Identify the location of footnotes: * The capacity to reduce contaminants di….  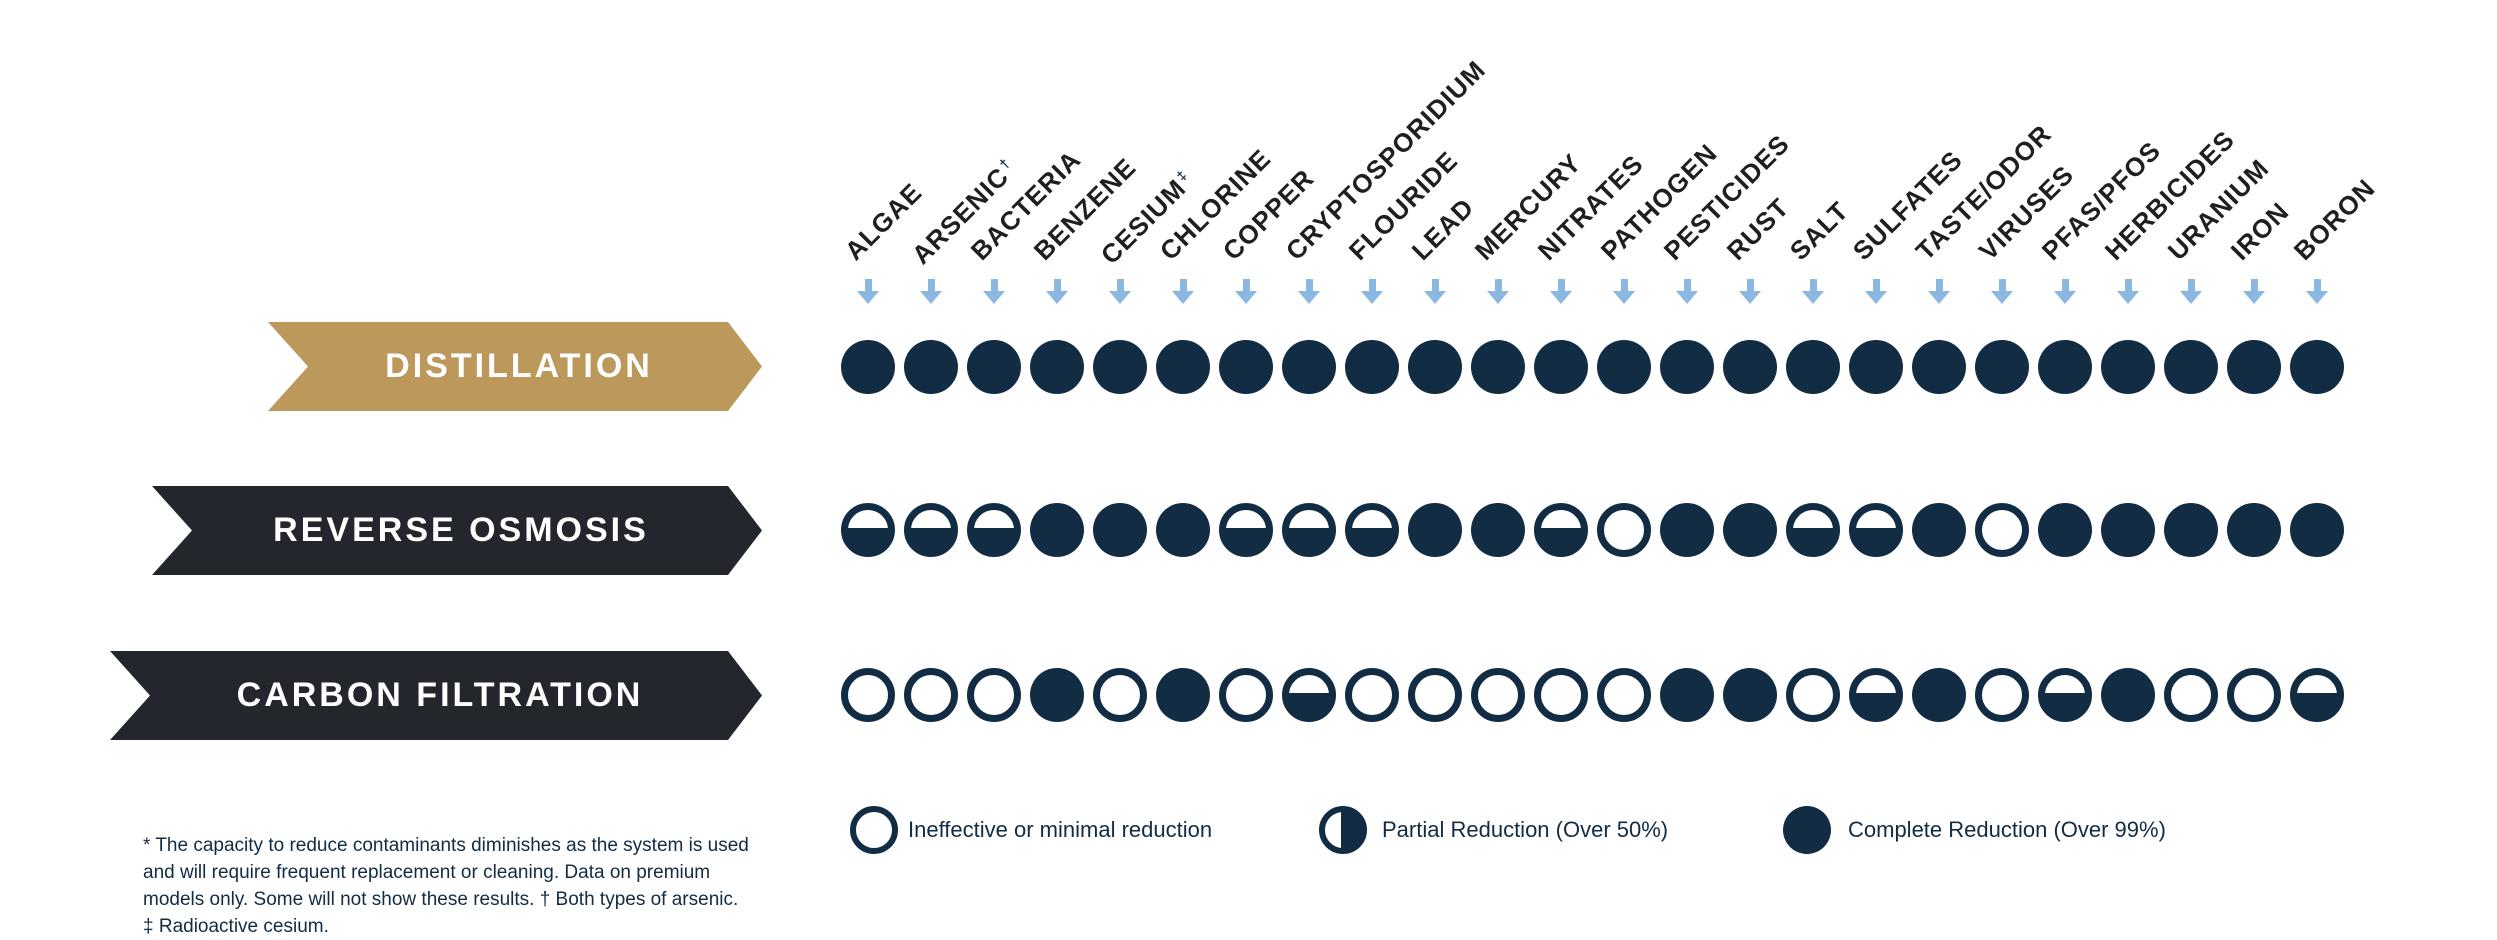
(446, 886).